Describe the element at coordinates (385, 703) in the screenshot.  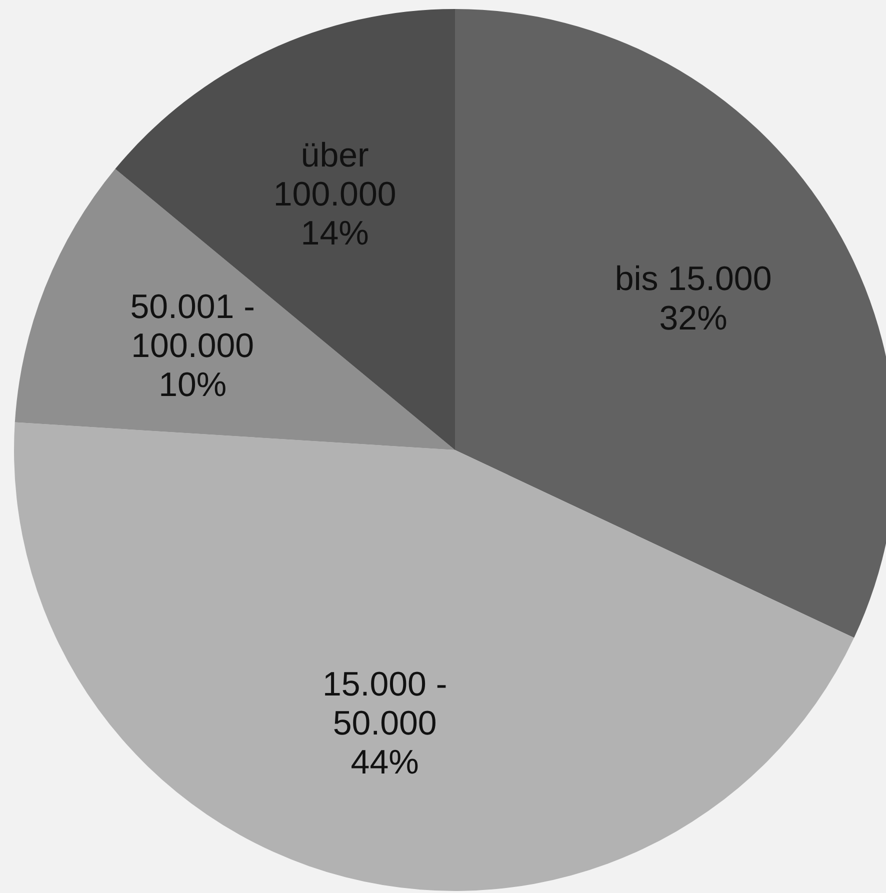
I see `slice-label: 15.000 - 50.000` at that location.